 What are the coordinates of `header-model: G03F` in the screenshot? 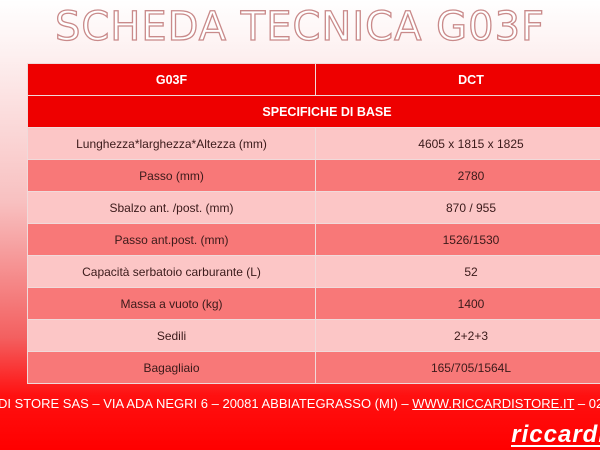 It's located at (171, 79).